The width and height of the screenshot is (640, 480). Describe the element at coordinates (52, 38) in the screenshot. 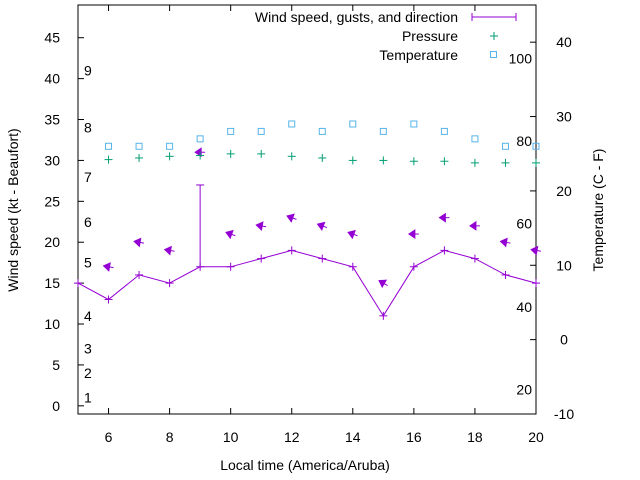

I see `y-left-tick-label: 45` at that location.